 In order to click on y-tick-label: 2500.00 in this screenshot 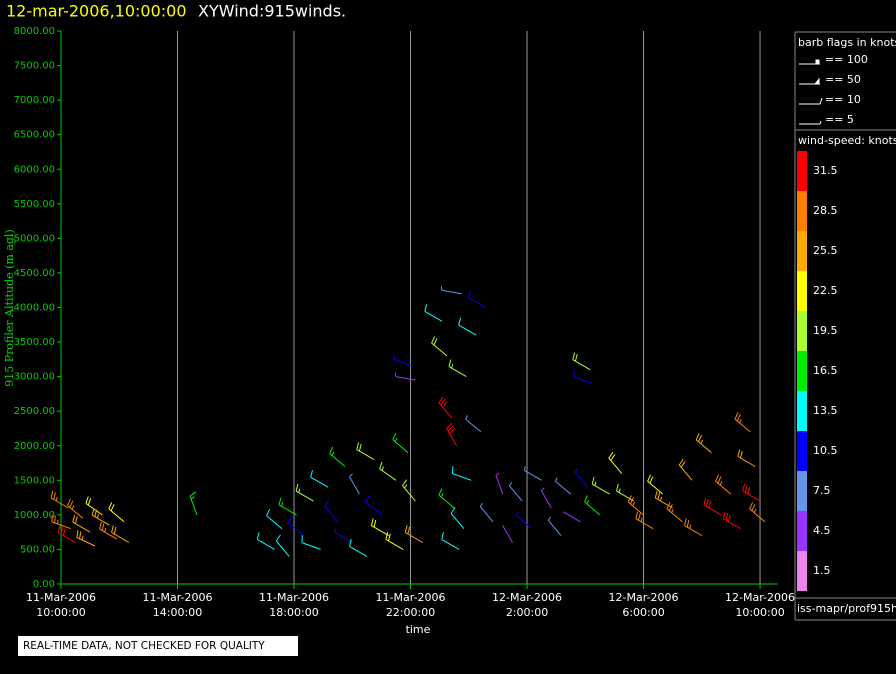, I will do `click(34, 411)`.